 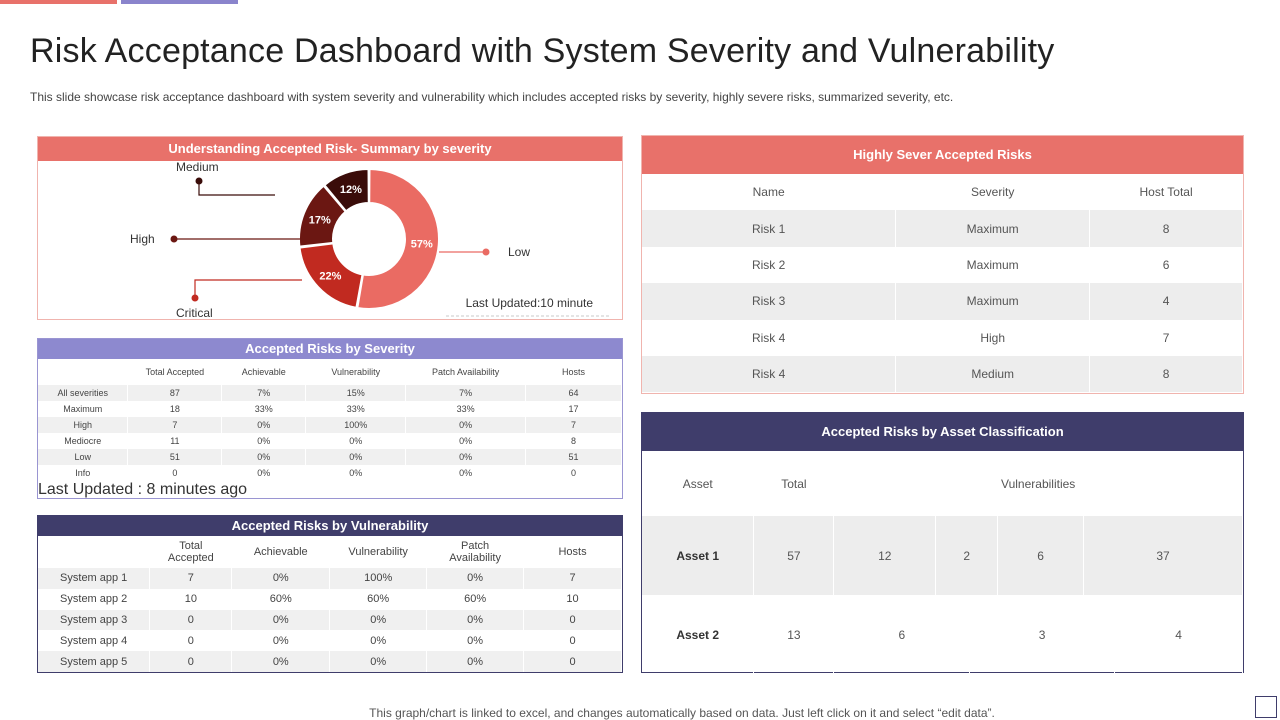 I want to click on table-cell: System app 3, so click(x=94, y=620).